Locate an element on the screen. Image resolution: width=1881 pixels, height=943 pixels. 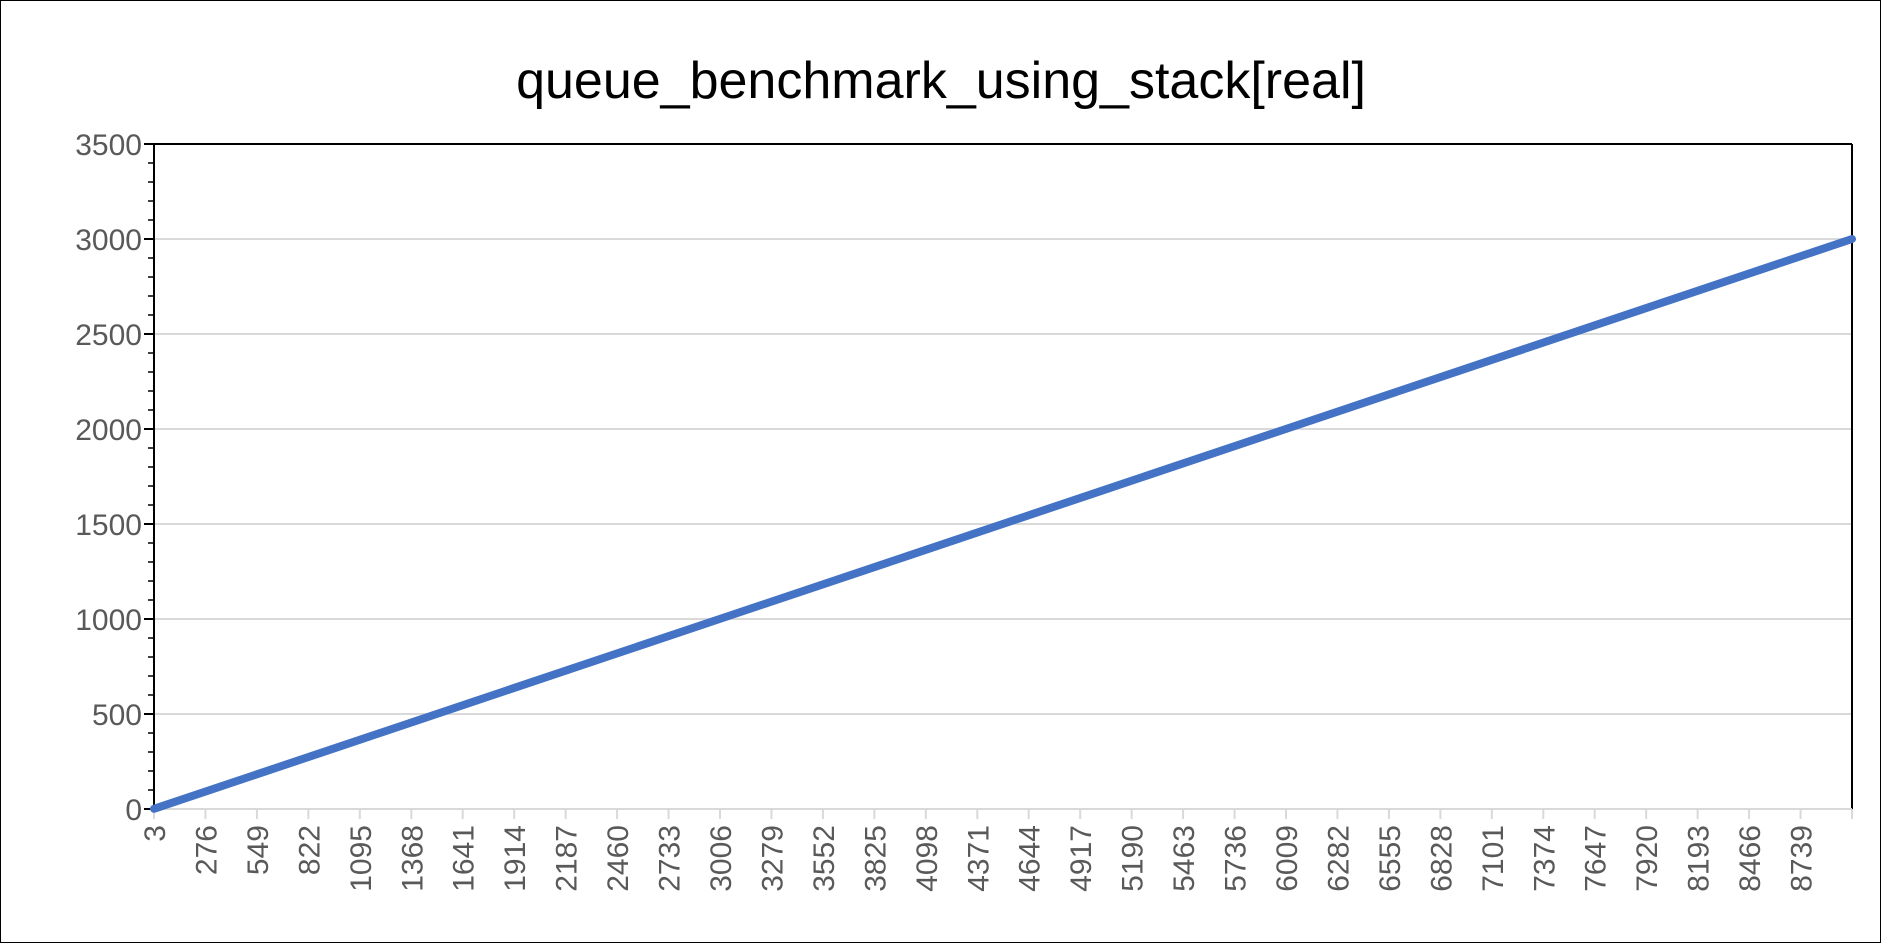
x-tick-label: 1641 is located at coordinates (464, 858).